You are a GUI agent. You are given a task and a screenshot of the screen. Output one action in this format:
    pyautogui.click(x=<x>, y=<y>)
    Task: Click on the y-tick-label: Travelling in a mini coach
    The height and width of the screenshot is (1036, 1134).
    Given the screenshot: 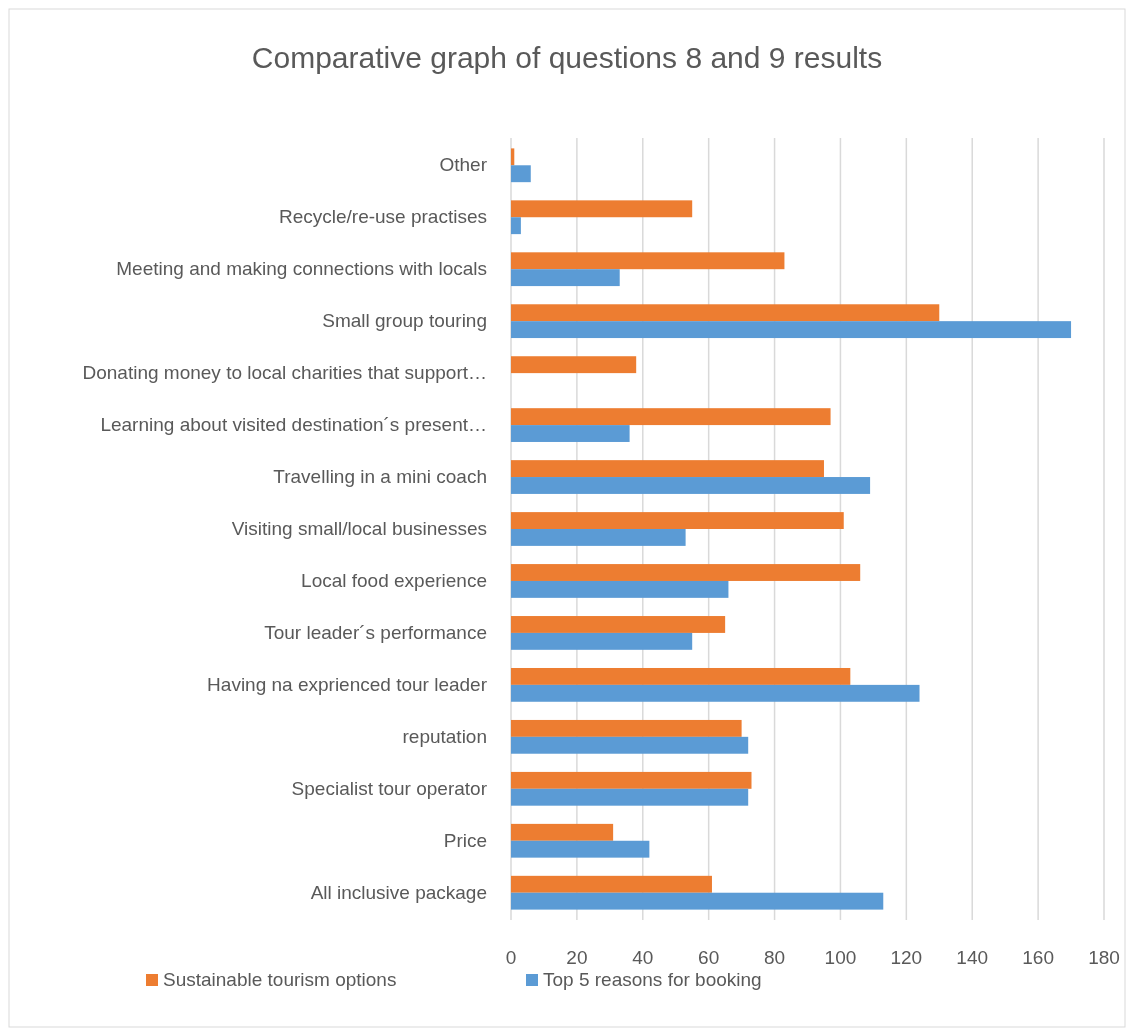 What is the action you would take?
    pyautogui.click(x=380, y=477)
    